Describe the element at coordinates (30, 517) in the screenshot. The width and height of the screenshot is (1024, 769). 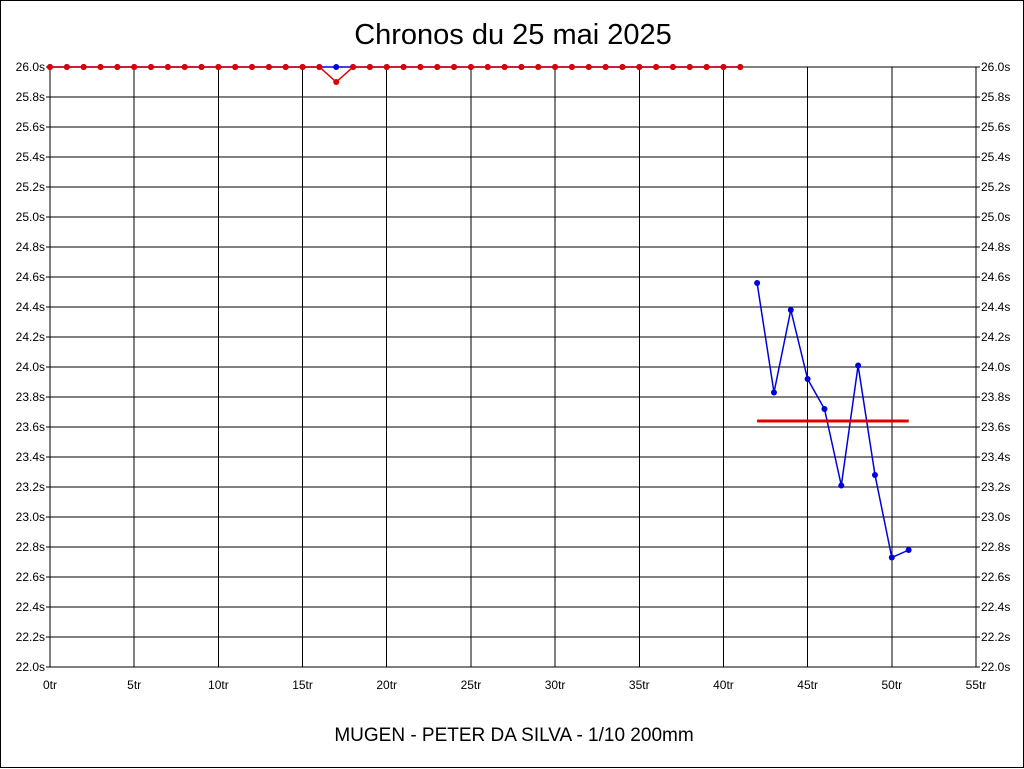
I see `y-tick-label-left: 23.0s` at that location.